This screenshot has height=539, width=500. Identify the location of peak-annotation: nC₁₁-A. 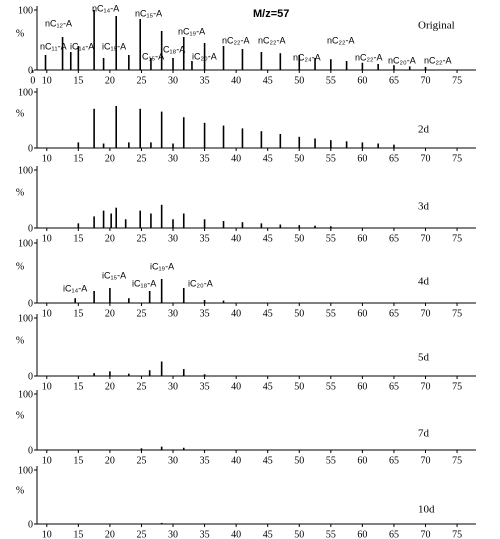
(53, 46).